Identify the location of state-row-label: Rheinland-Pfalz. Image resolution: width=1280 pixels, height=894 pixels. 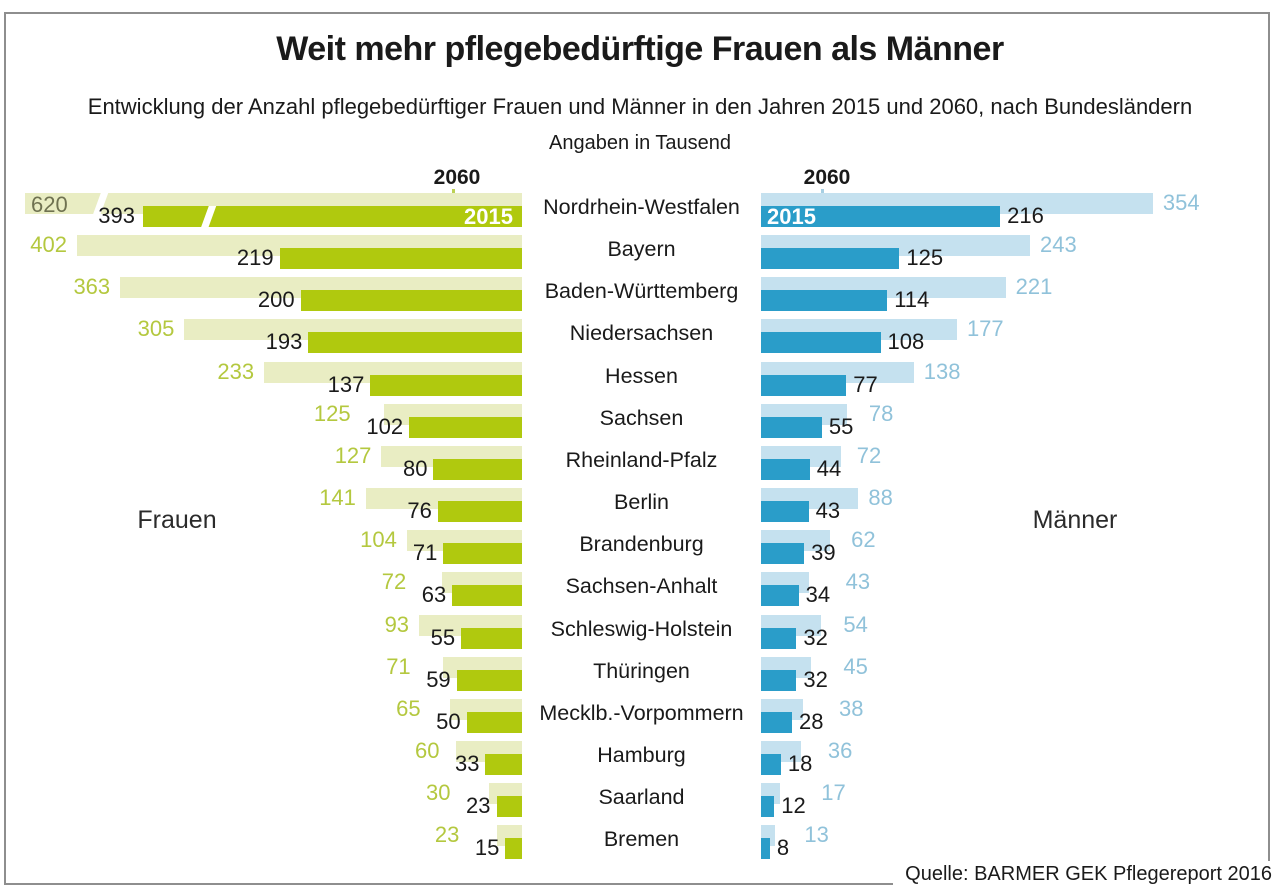
(641, 459).